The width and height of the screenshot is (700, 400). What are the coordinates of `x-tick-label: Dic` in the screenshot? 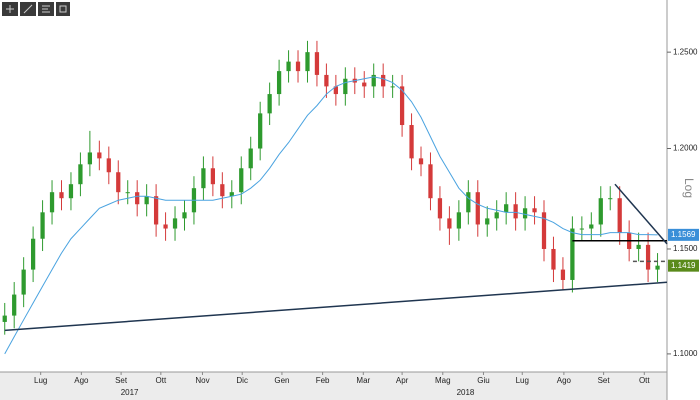 It's located at (242, 380).